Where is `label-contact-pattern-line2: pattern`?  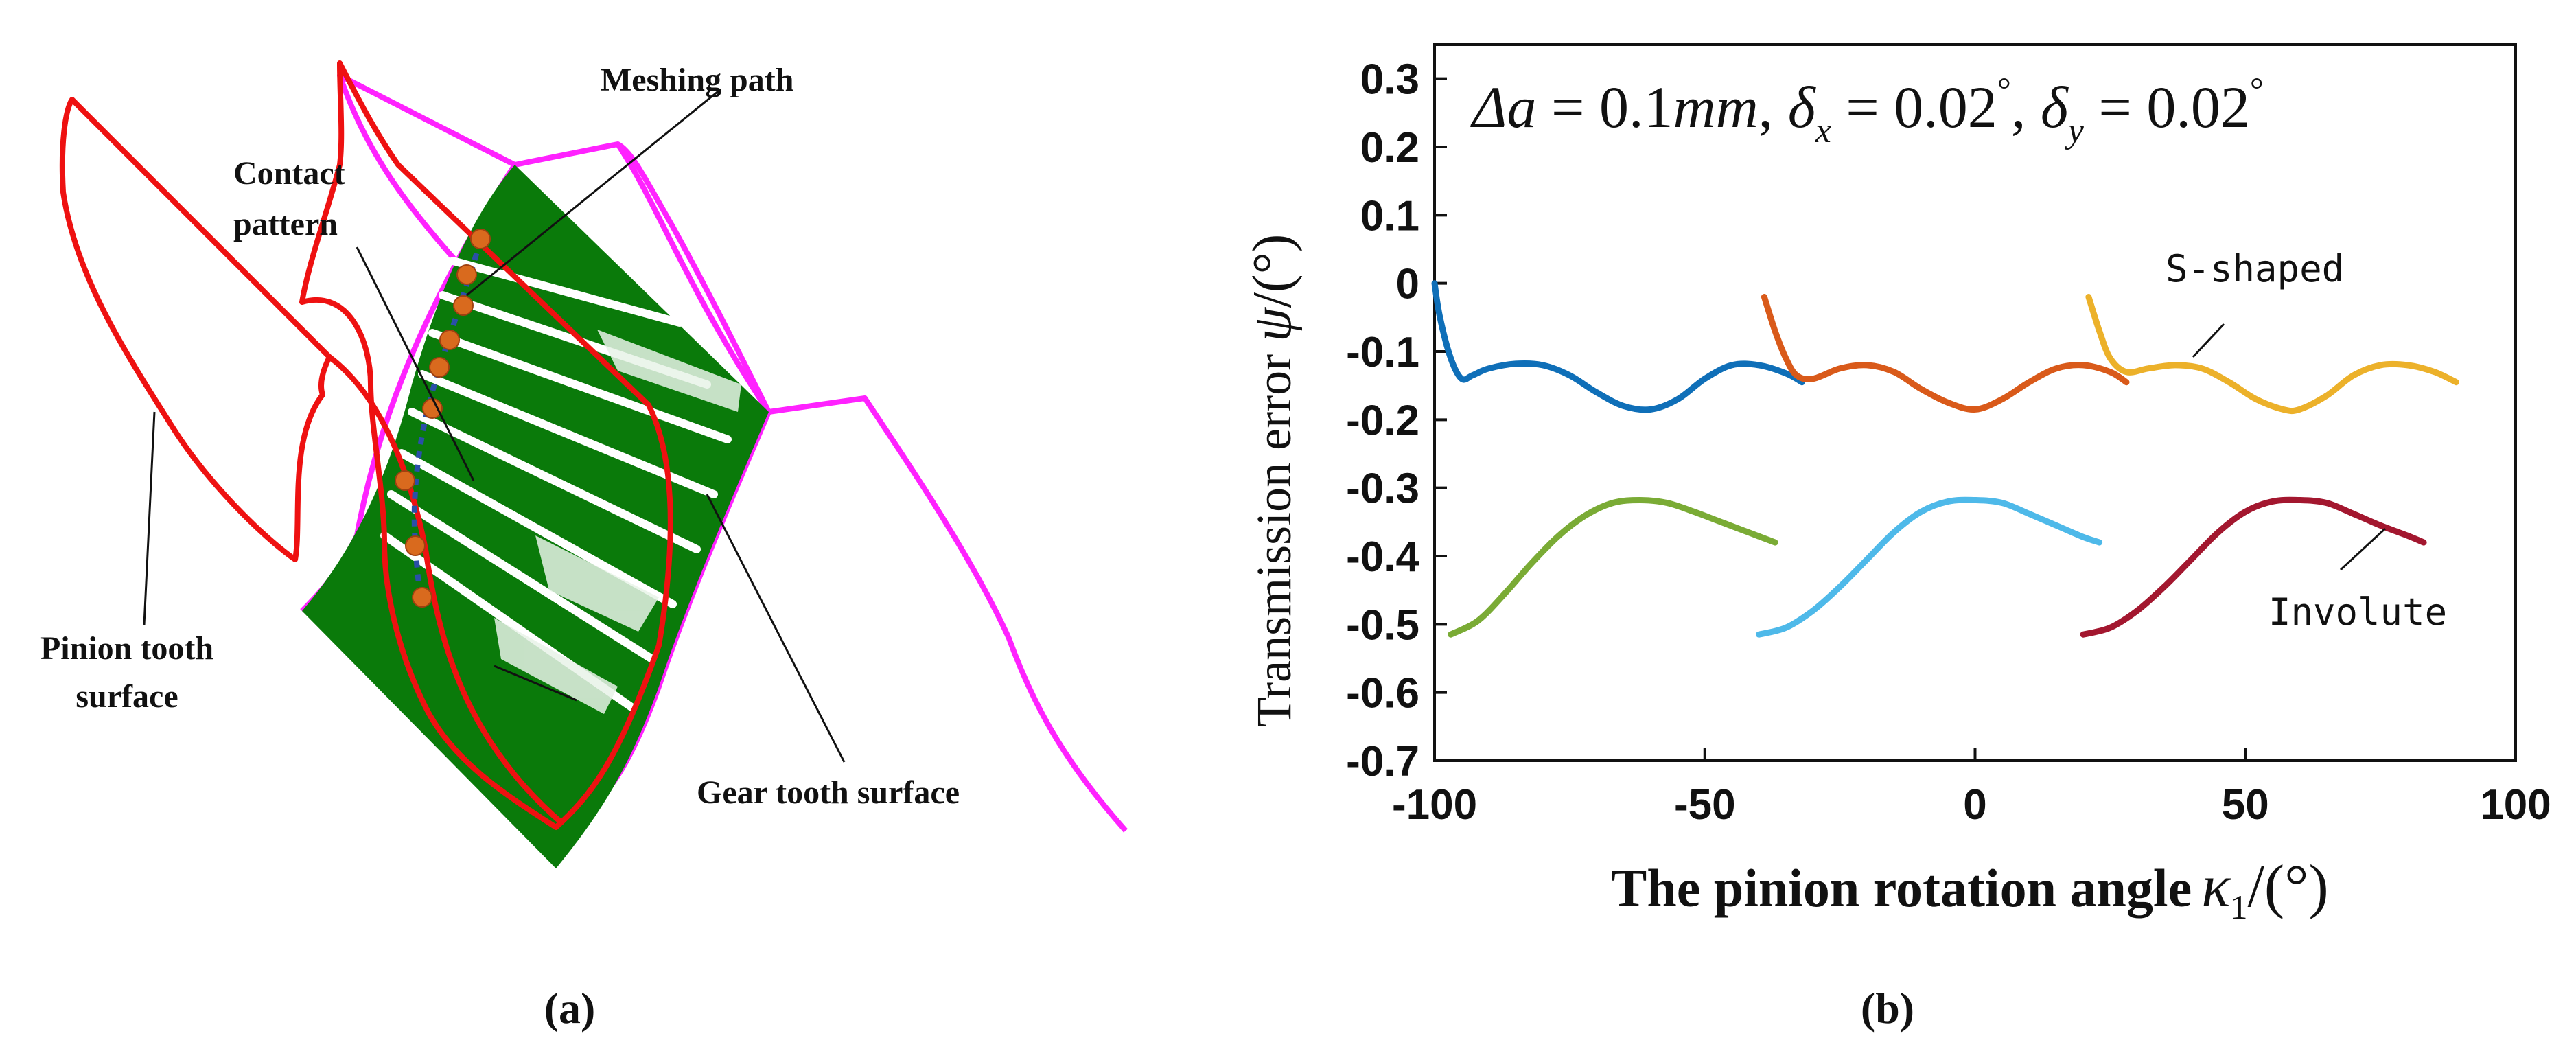 label-contact-pattern-line2: pattern is located at coordinates (285, 224).